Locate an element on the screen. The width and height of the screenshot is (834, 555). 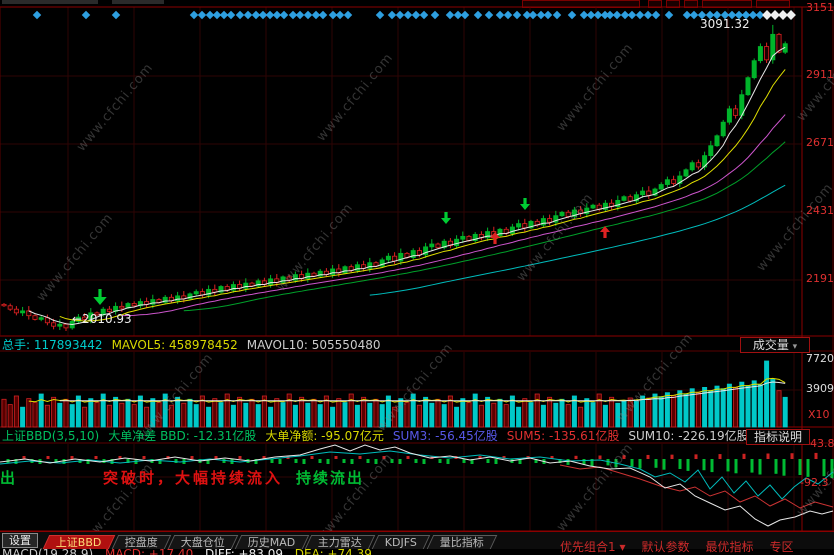
volume-axis-label: 7720 is located at coordinates (820, 358).